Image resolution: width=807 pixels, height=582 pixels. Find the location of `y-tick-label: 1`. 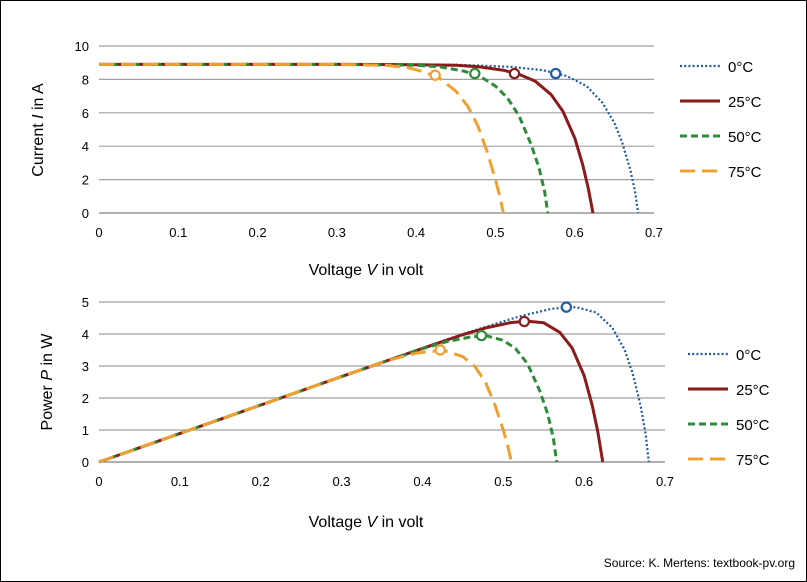

y-tick-label: 1 is located at coordinates (85, 430).